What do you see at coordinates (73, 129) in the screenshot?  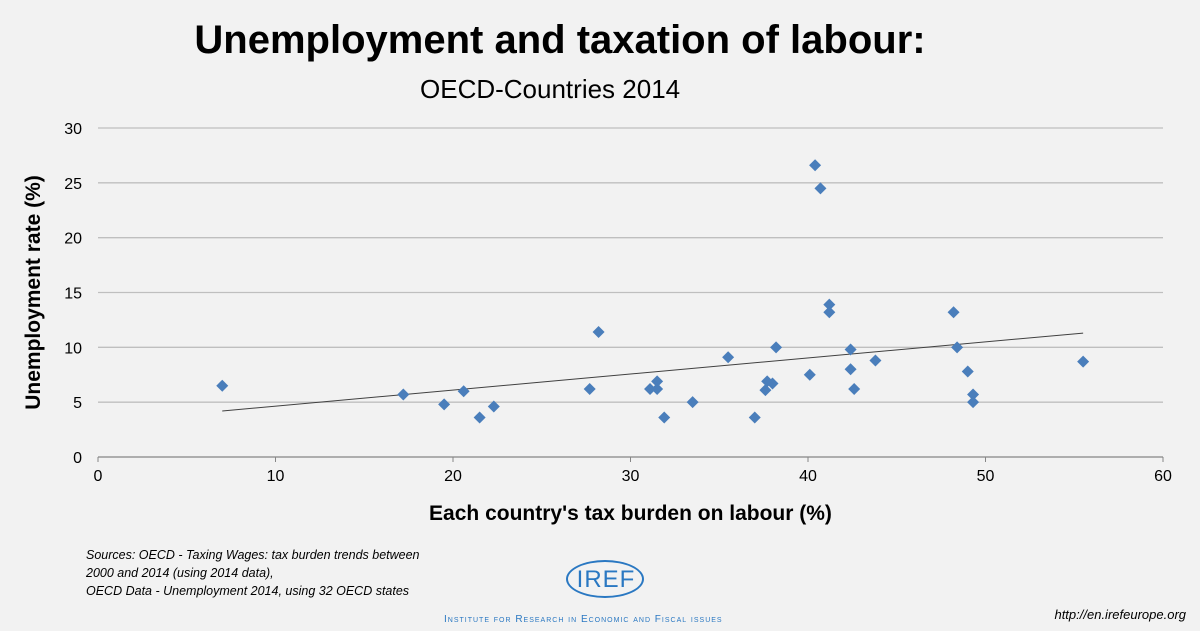 I see `y-tick-label: 30` at bounding box center [73, 129].